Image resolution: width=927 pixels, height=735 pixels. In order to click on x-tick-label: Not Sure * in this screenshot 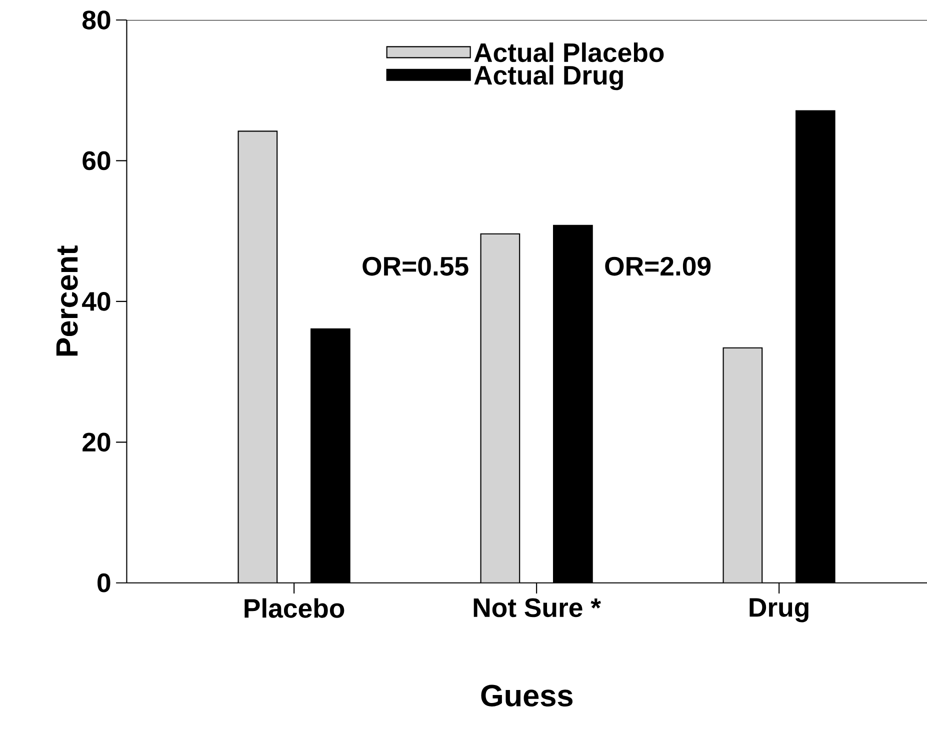, I will do `click(537, 608)`.